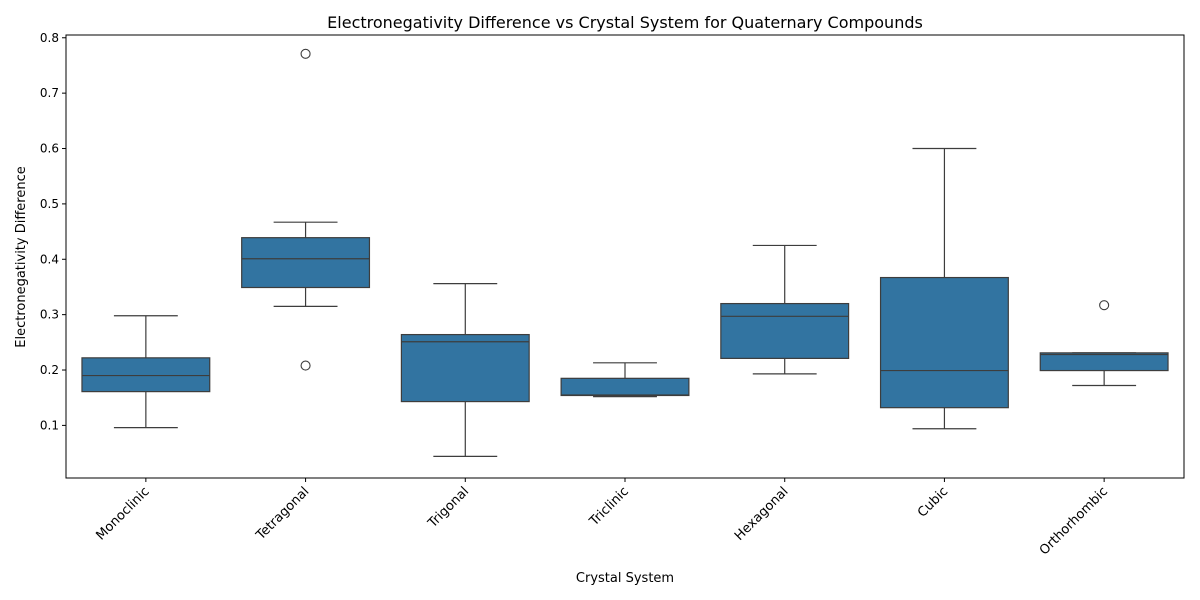 The height and width of the screenshot is (600, 1200). Describe the element at coordinates (762, 514) in the screenshot. I see `x-tick-label: Hexagonal` at that location.